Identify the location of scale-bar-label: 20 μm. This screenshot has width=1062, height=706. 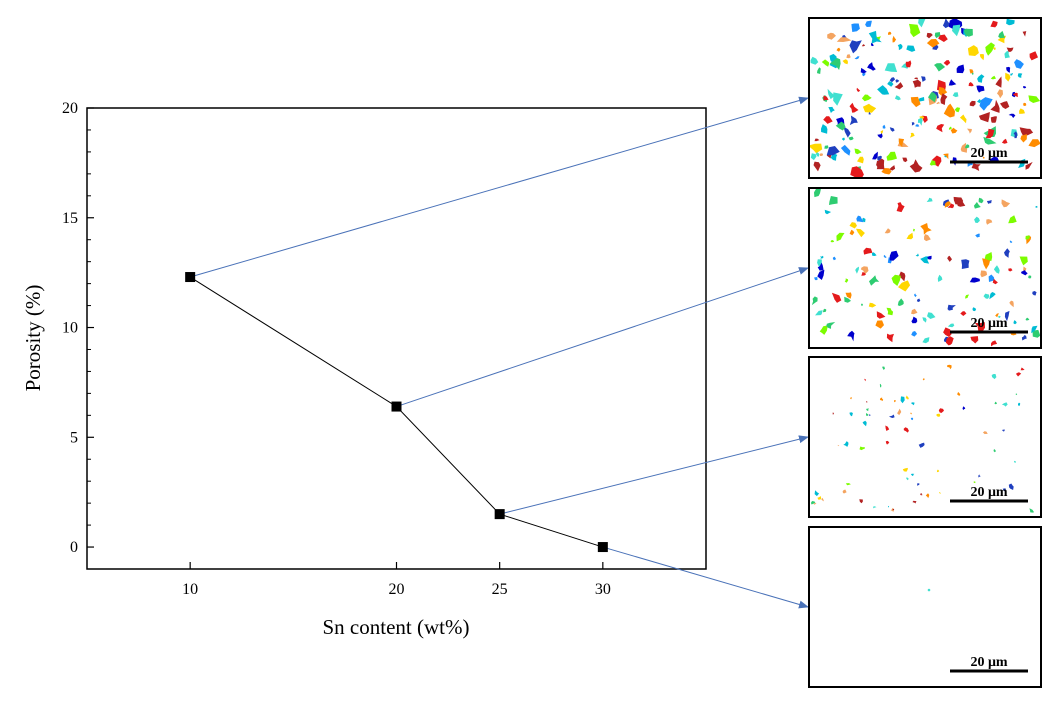
(988, 662).